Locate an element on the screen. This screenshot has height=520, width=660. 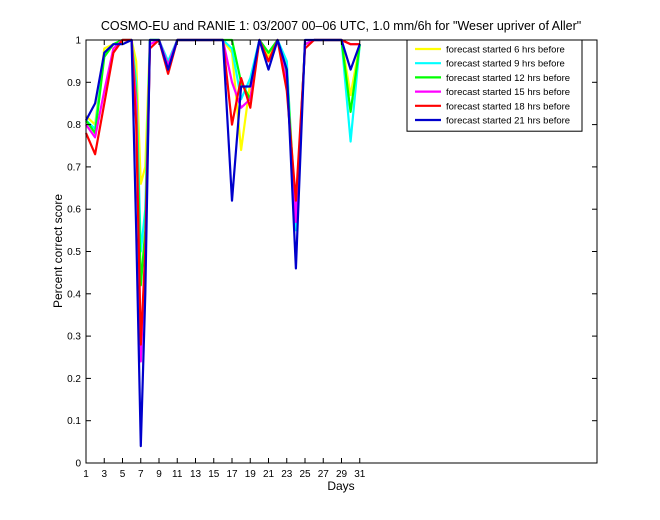
y-tick-label: 0.6 is located at coordinates (74, 210).